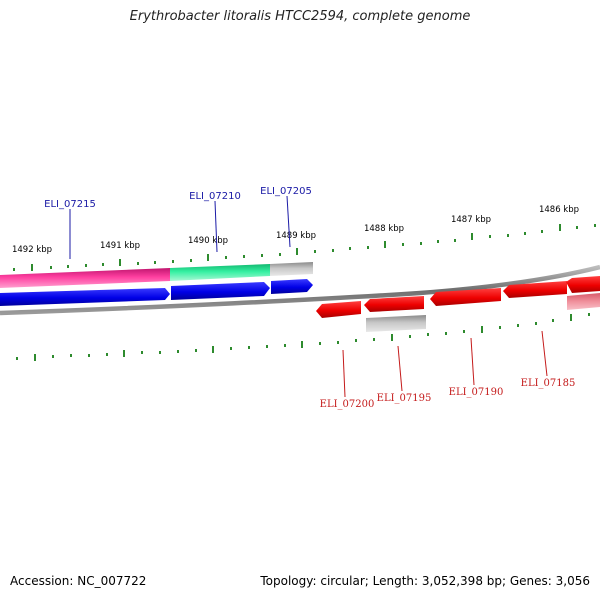  Describe the element at coordinates (476, 392) in the screenshot. I see `gene-label-eli-07190: ELI_07190` at that location.